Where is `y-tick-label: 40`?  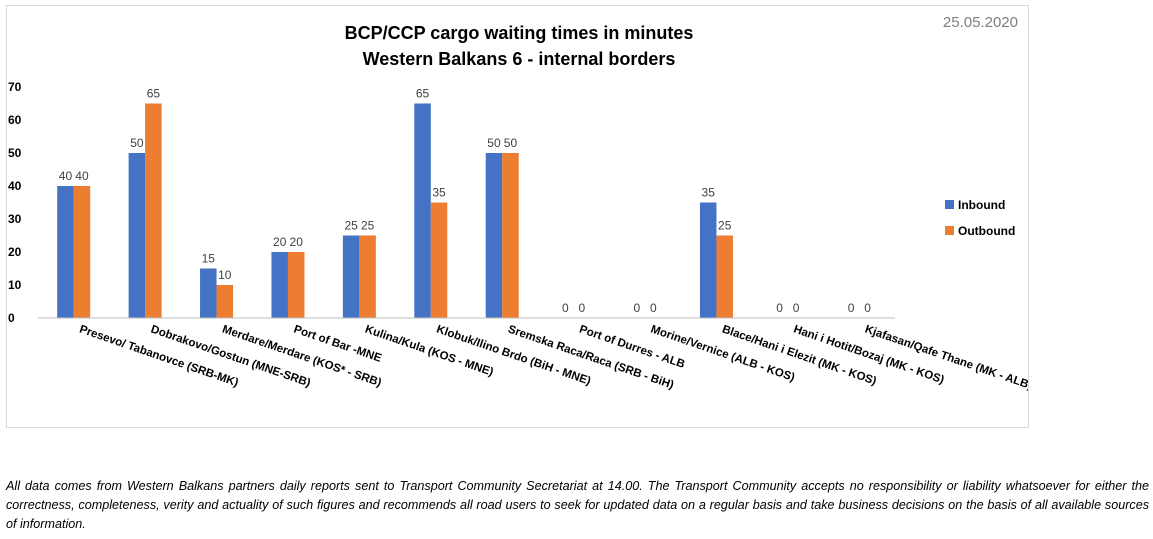
y-tick-label: 40 is located at coordinates (15, 186).